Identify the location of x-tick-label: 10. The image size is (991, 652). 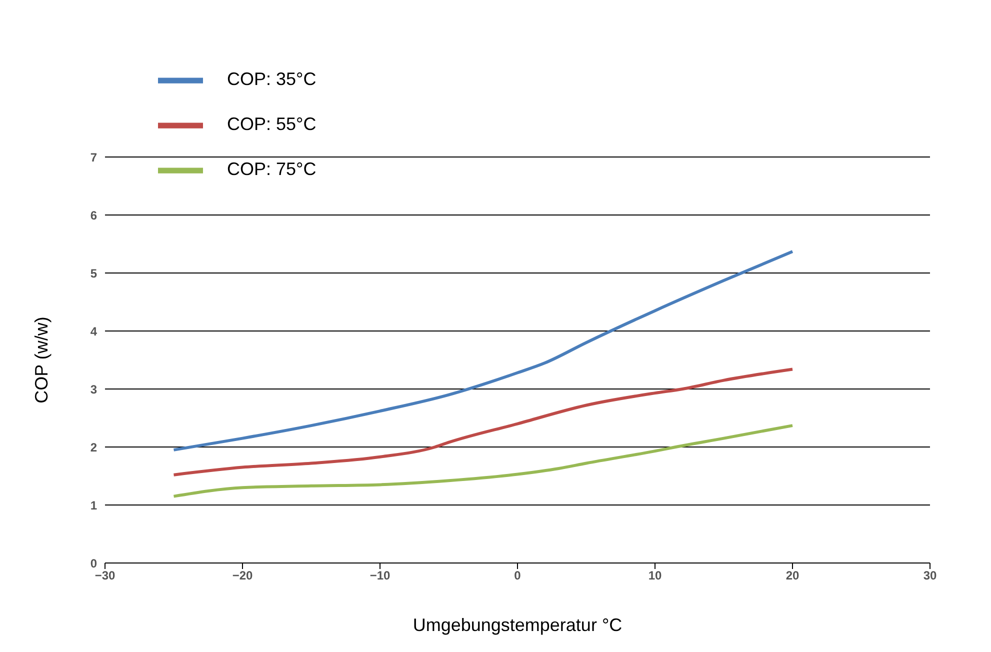
(655, 575).